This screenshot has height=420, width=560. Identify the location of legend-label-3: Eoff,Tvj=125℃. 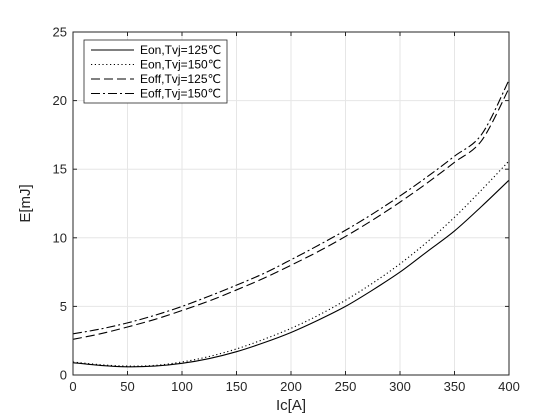
(180, 79).